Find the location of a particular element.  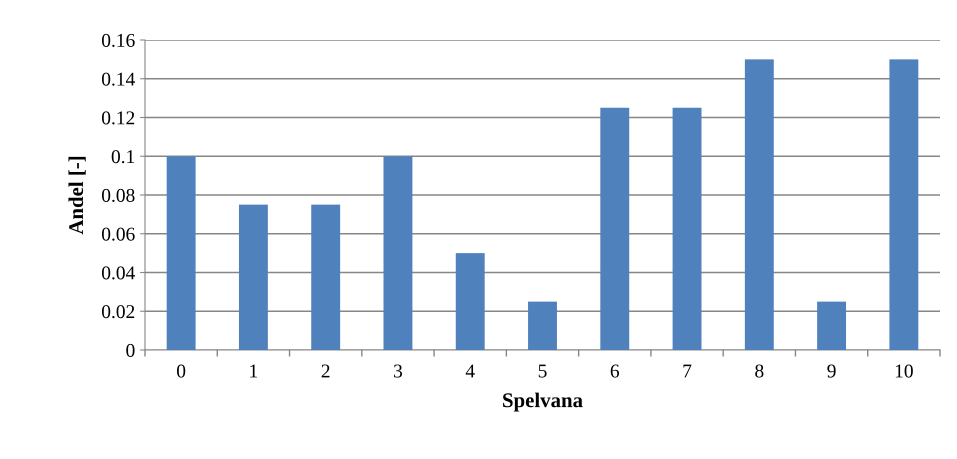

x-tick-label: 0 is located at coordinates (181, 371).